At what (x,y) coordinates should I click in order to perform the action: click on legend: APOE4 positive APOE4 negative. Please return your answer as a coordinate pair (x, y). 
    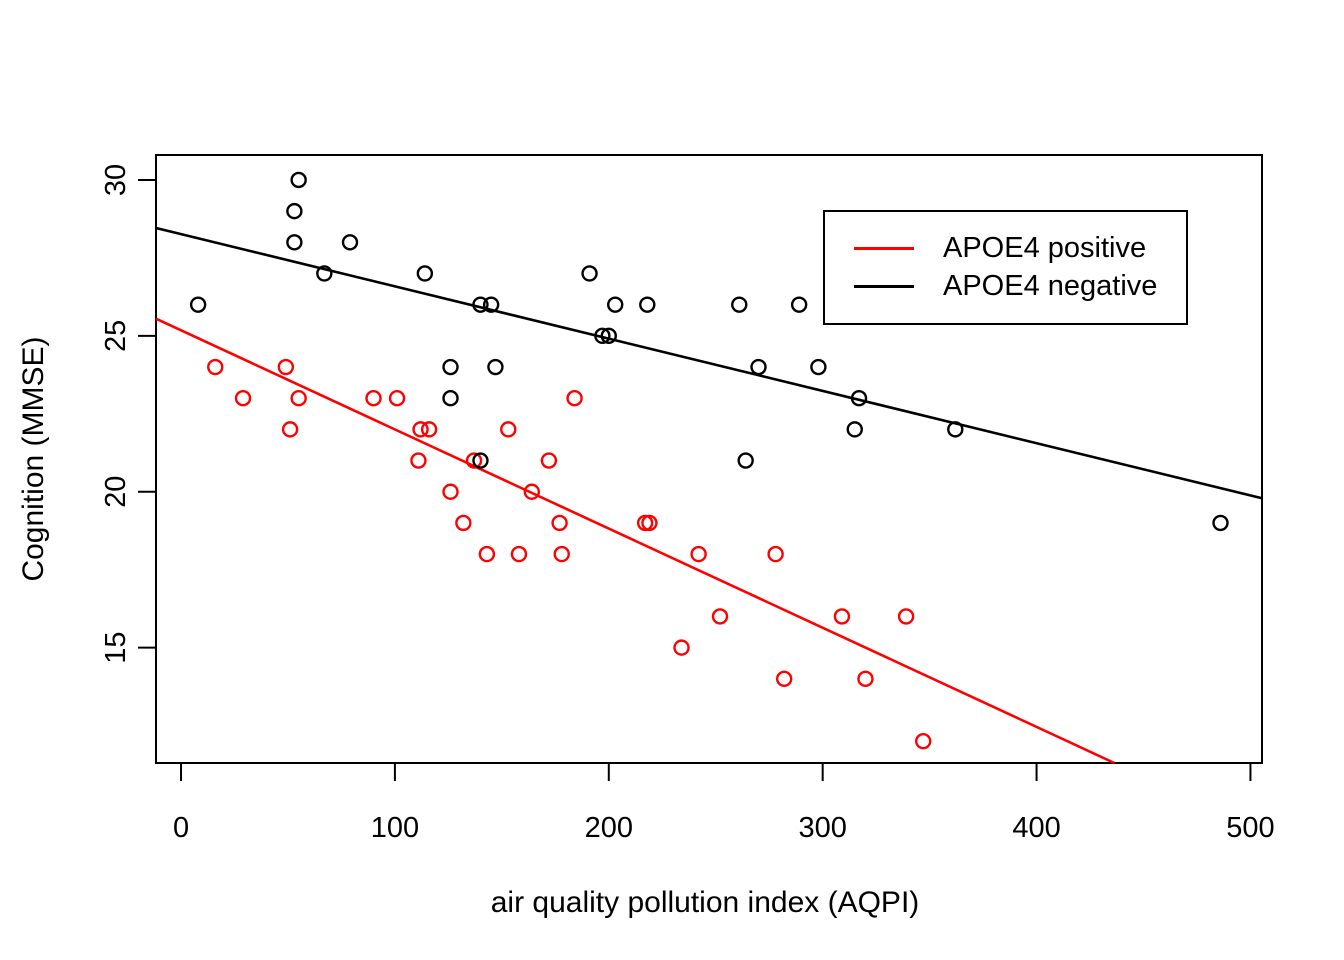
    Looking at the image, I should click on (1005, 267).